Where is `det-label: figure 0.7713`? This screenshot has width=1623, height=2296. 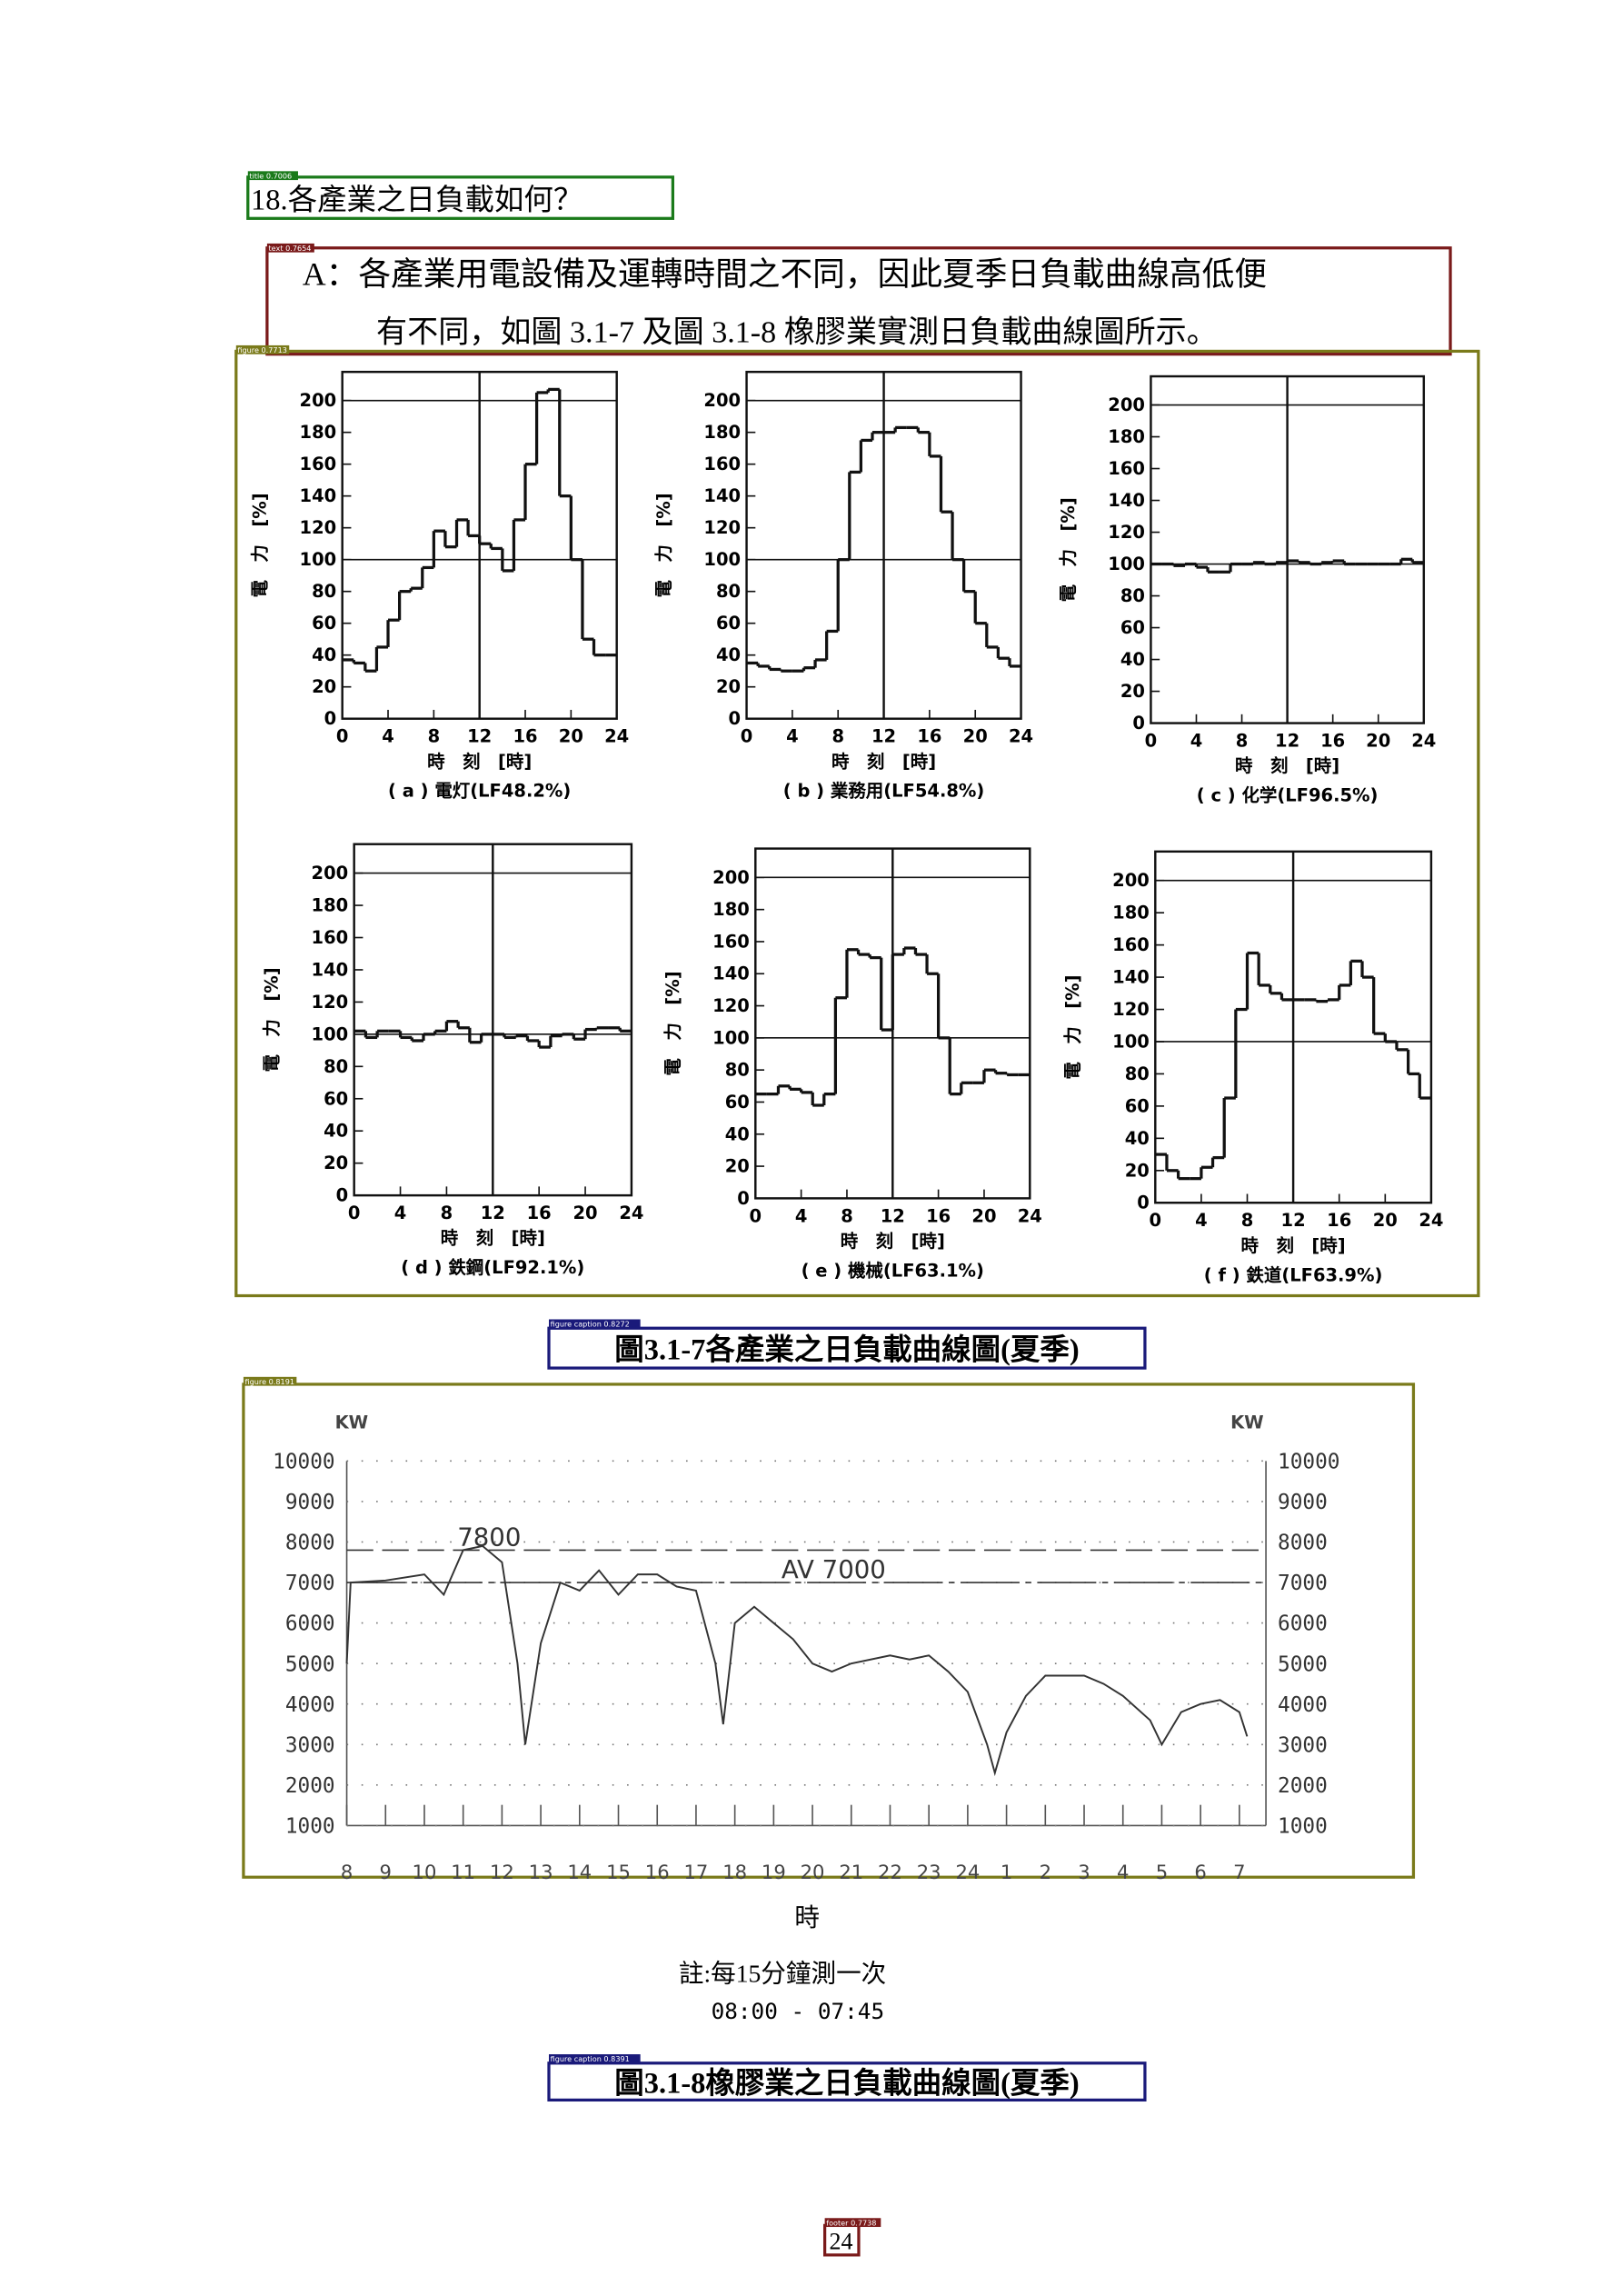
det-label: figure 0.7713 is located at coordinates (262, 349).